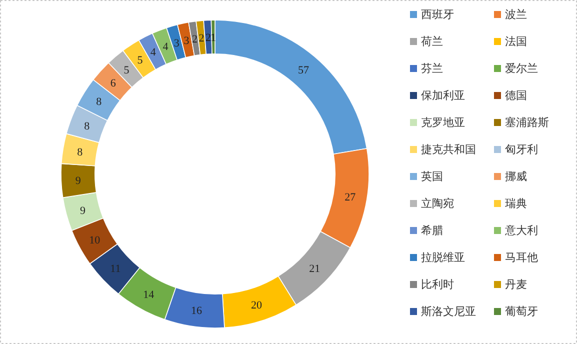  I want to click on legend-label: 西班牙, so click(437, 14).